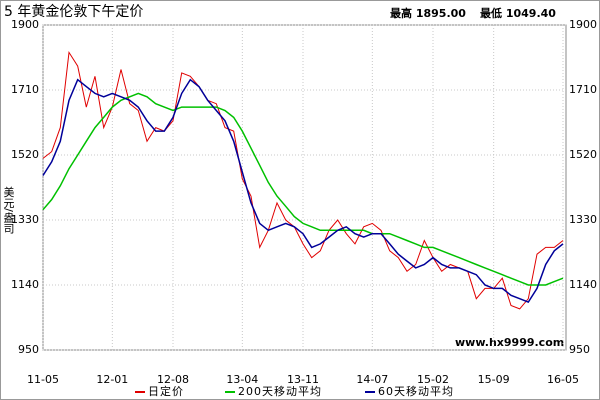 The image size is (600, 400). Describe the element at coordinates (173, 379) in the screenshot. I see `x-tick-label: 12-08` at that location.